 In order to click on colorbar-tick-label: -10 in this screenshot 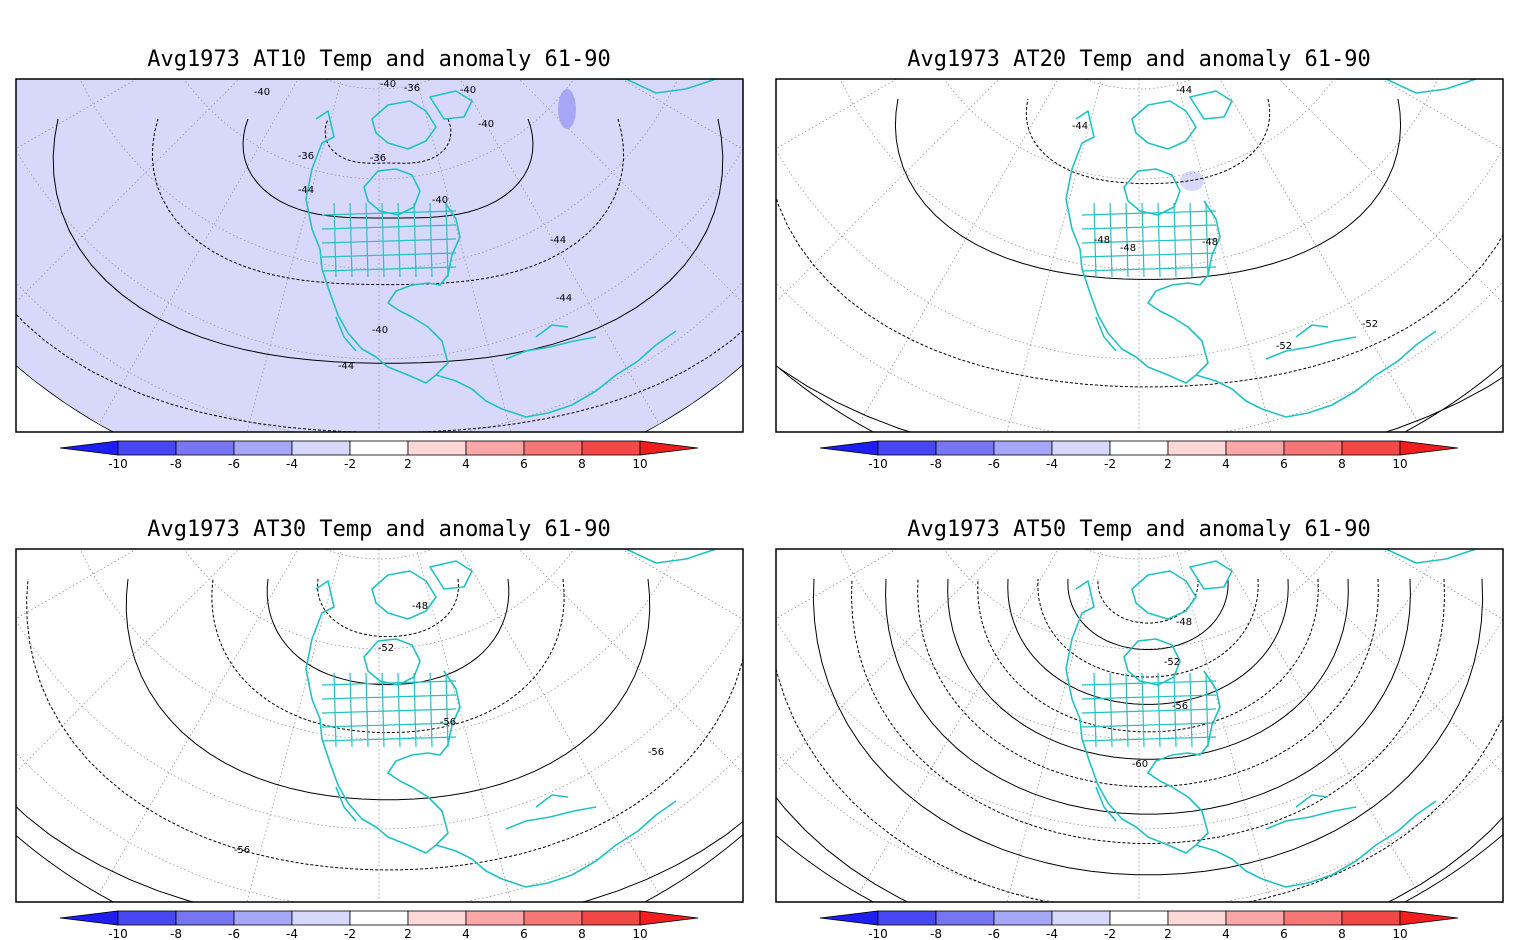, I will do `click(118, 933)`.